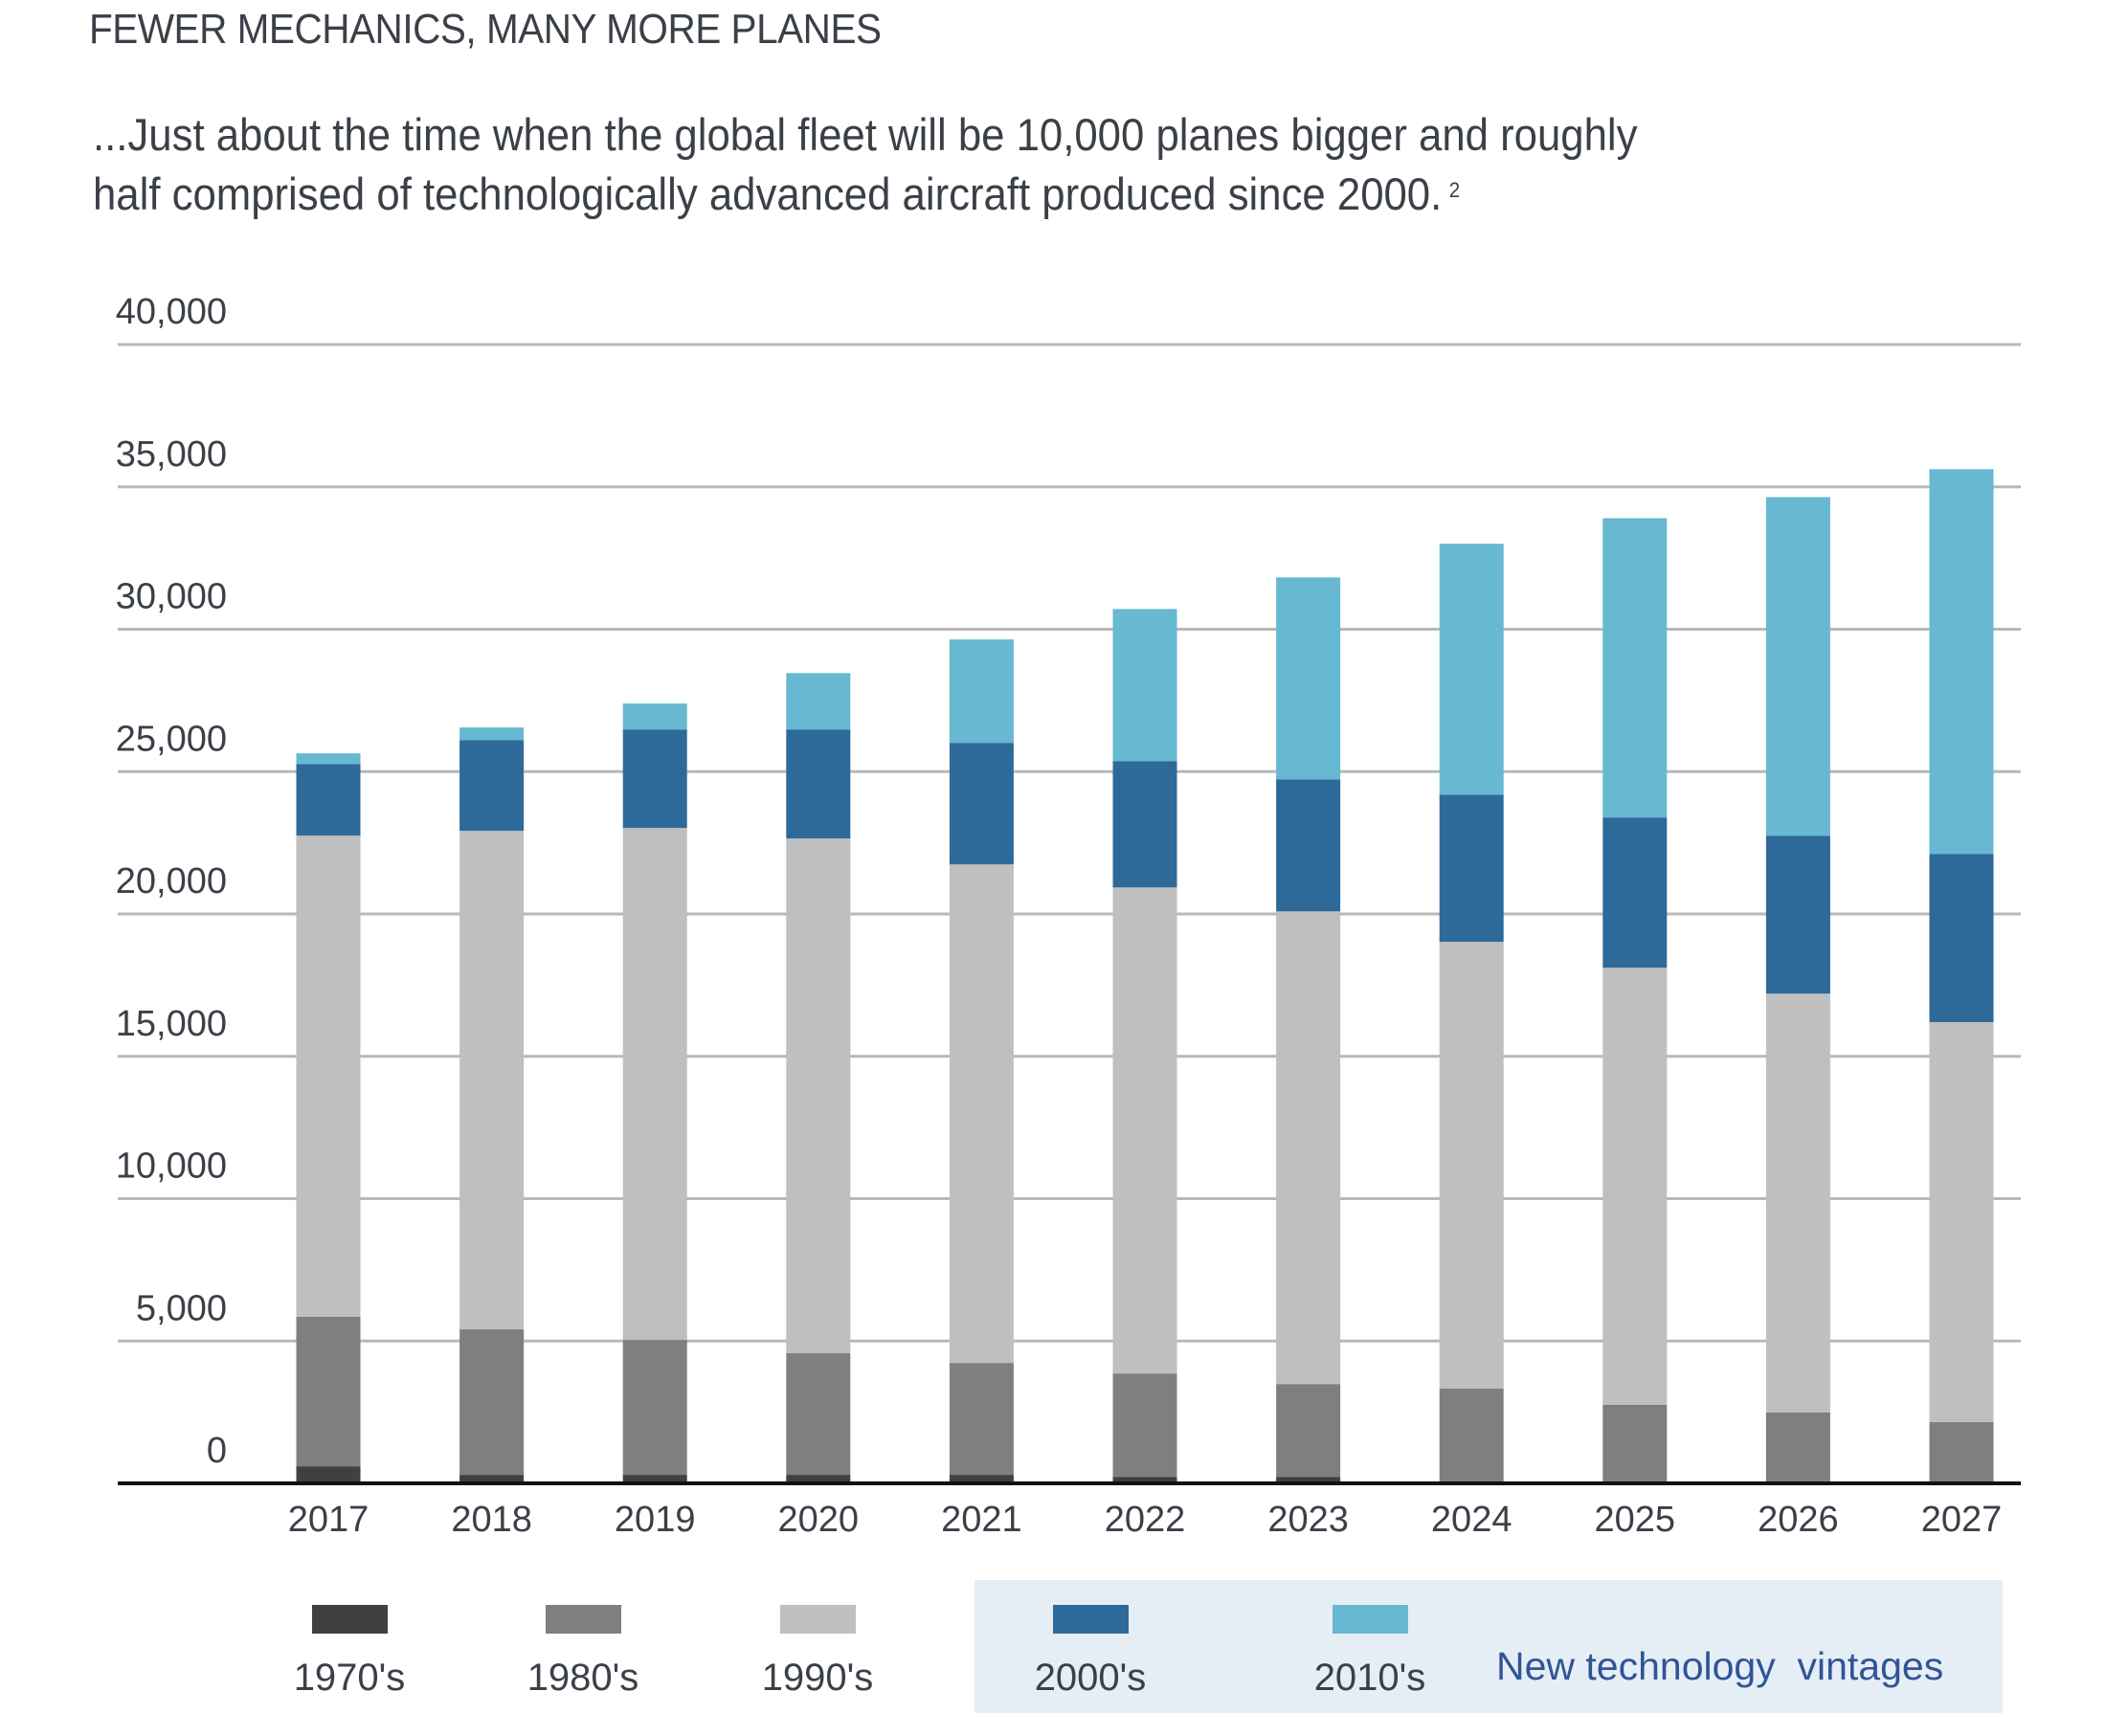 This screenshot has height=1736, width=2106. I want to click on y-tick-label: 15,000, so click(171, 1024).